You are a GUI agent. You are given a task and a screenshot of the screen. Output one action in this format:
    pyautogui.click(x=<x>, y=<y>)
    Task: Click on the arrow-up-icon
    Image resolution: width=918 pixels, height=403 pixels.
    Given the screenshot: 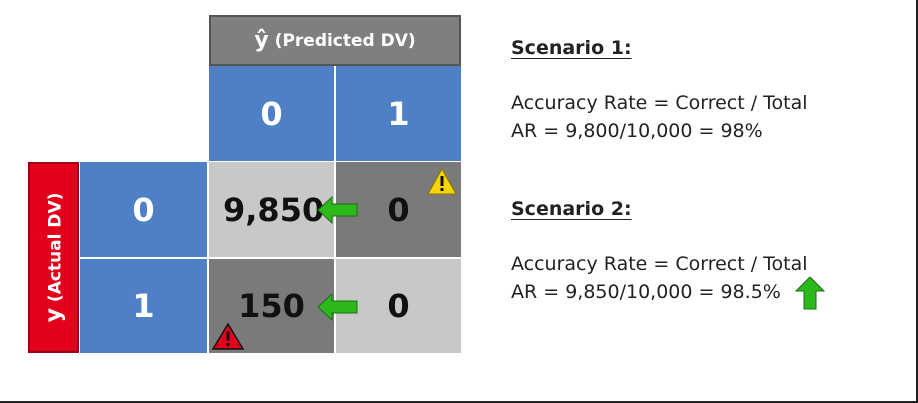 What is the action you would take?
    pyautogui.click(x=810, y=293)
    